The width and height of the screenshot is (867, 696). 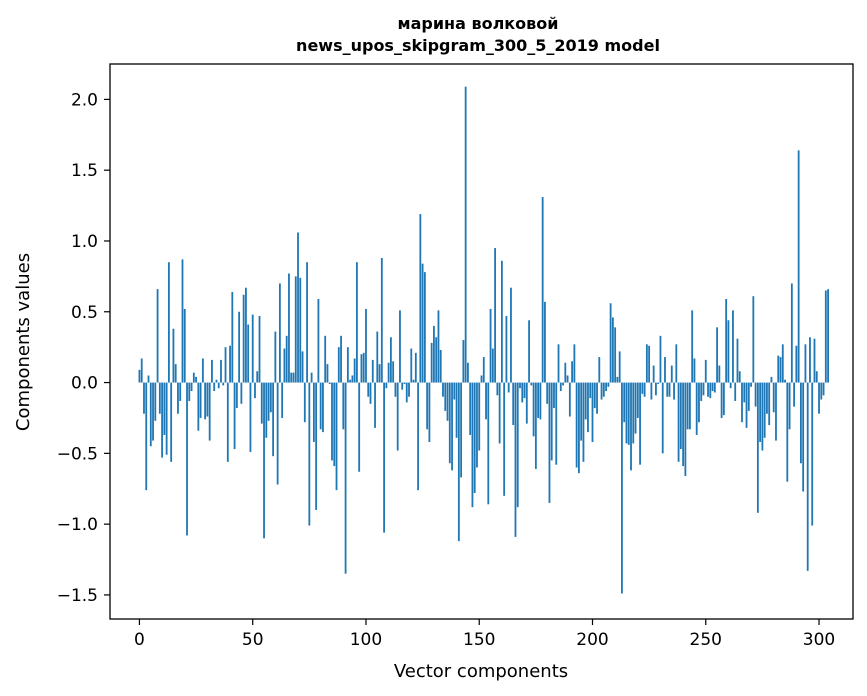 What do you see at coordinates (481, 671) in the screenshot?
I see `x-axis-label: Vector components` at bounding box center [481, 671].